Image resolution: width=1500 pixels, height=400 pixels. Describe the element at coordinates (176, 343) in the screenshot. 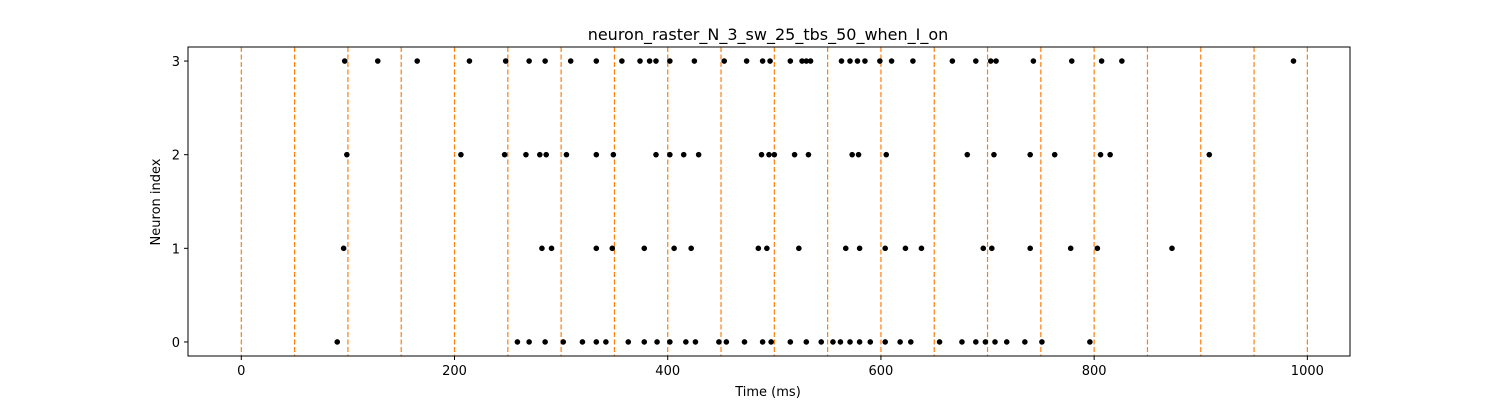

I see `y-tick-label: 0` at that location.